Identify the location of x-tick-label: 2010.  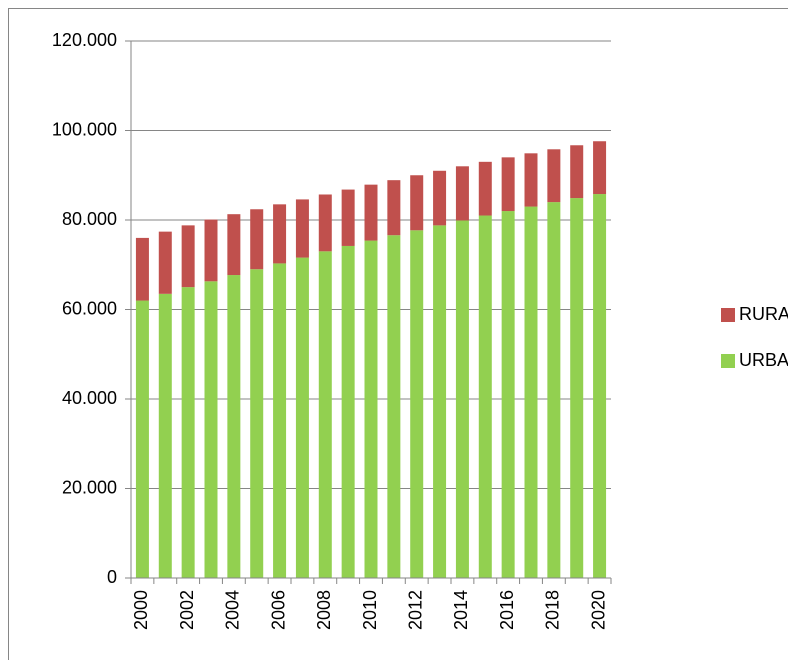
(370, 610).